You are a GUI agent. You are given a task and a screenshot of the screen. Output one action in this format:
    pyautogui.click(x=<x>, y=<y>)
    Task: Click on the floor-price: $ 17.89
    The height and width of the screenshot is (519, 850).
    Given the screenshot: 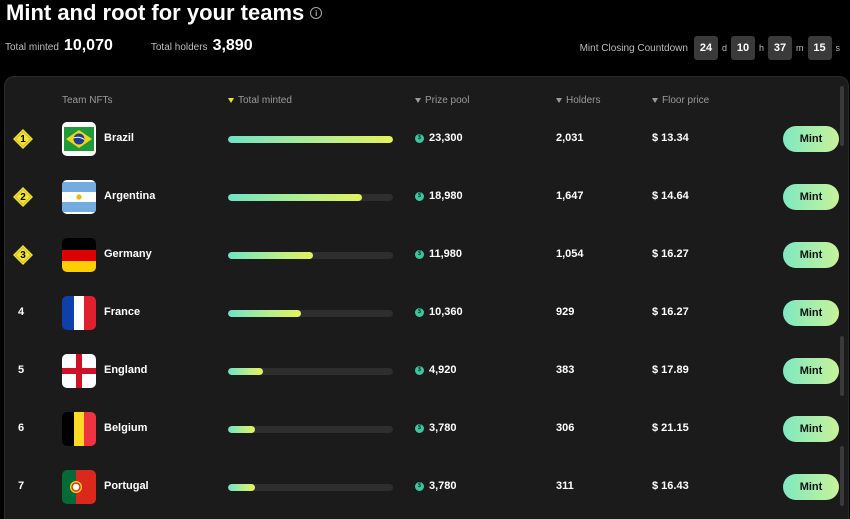 What is the action you would take?
    pyautogui.click(x=670, y=370)
    